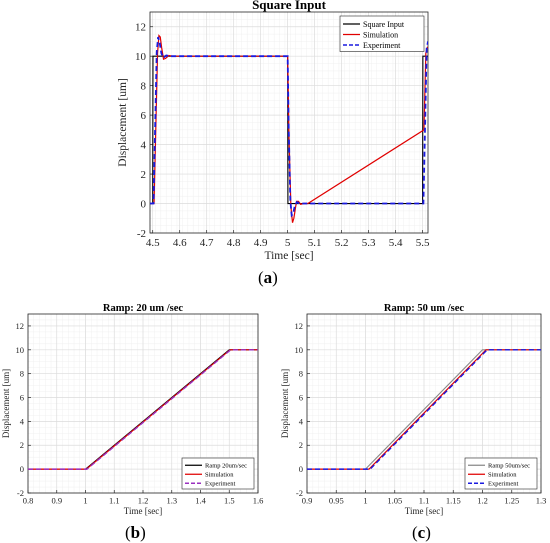 Image resolution: width=550 pixels, height=543 pixels. I want to click on caption-c: (c), so click(421, 532).